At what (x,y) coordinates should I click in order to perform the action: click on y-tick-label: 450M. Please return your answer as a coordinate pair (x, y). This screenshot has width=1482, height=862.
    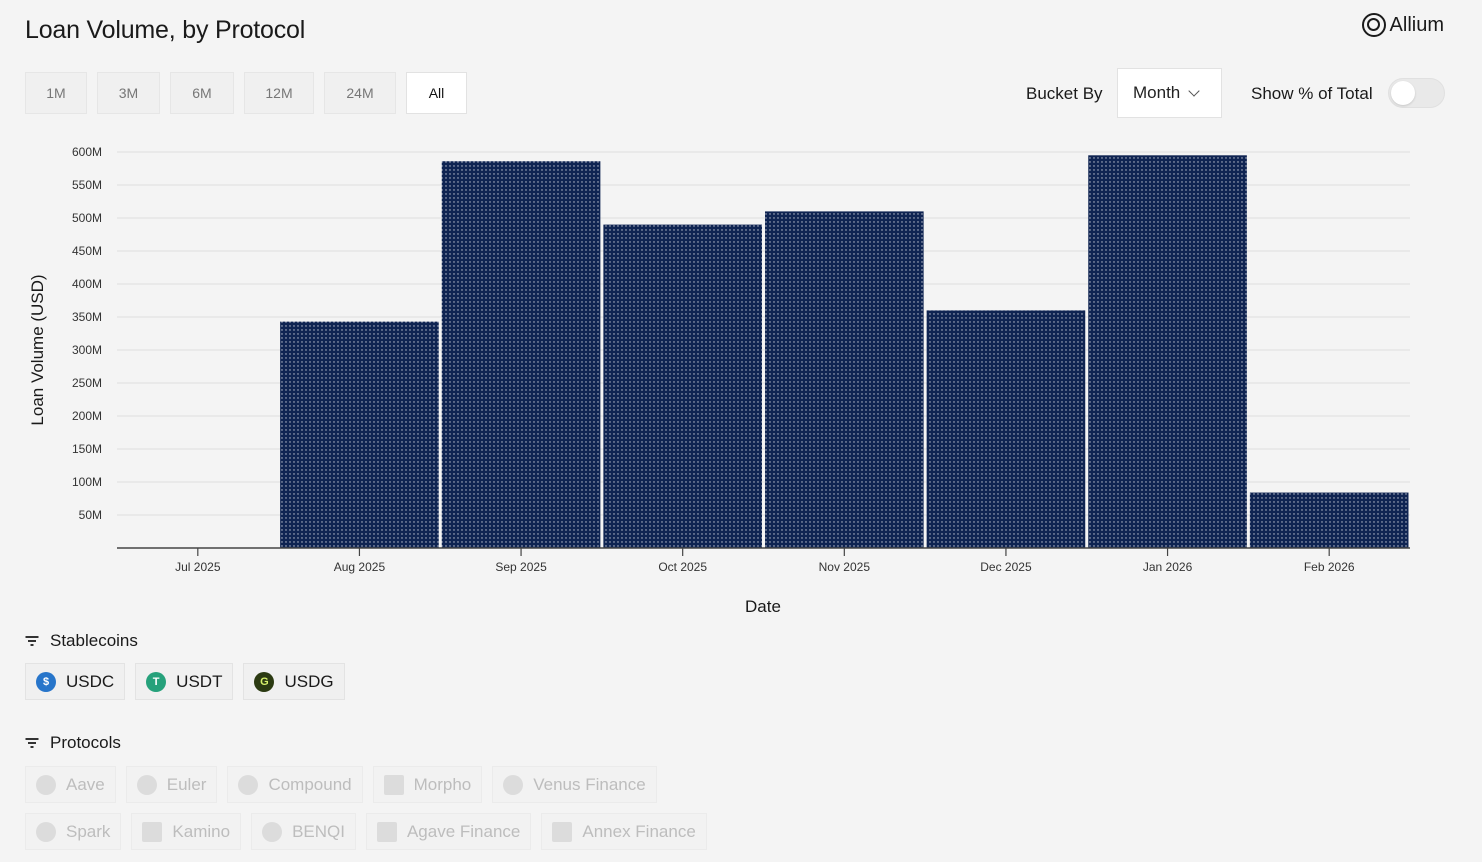
    Looking at the image, I should click on (87, 251).